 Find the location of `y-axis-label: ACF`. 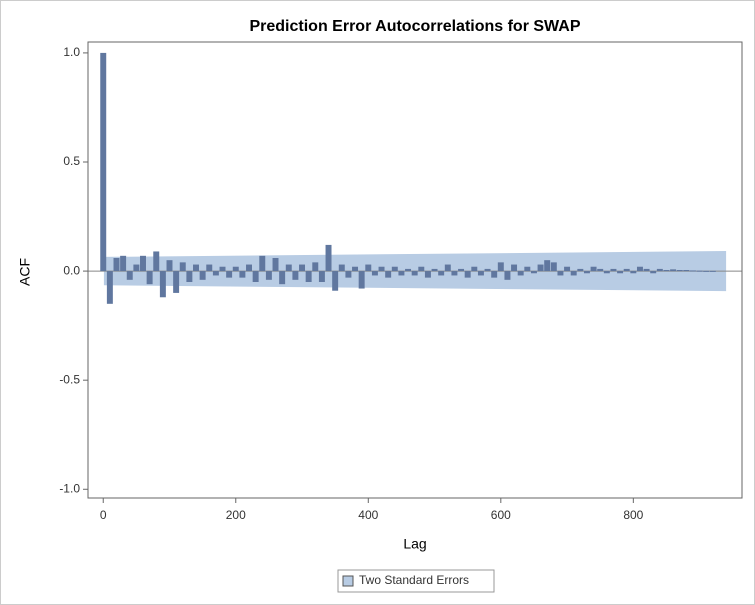

y-axis-label: ACF is located at coordinates (25, 272).